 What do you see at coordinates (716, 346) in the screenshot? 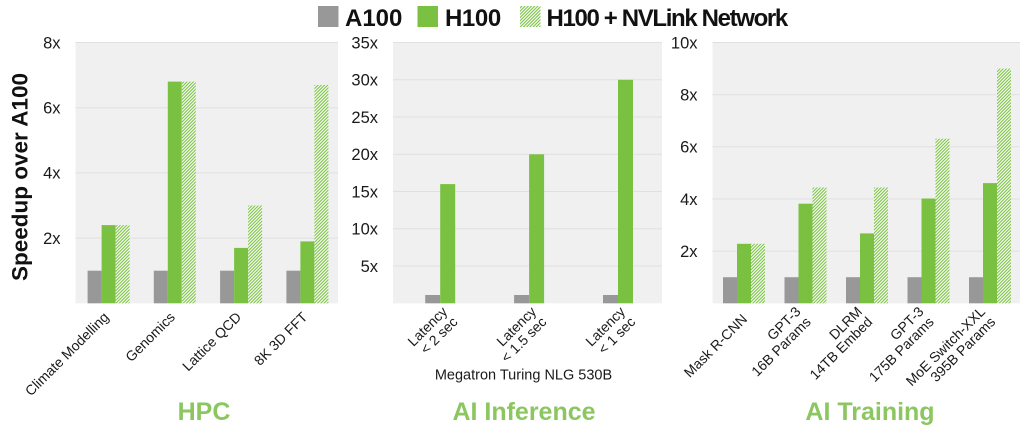
I see `svg-text: Mask R-CNN` at bounding box center [716, 346].